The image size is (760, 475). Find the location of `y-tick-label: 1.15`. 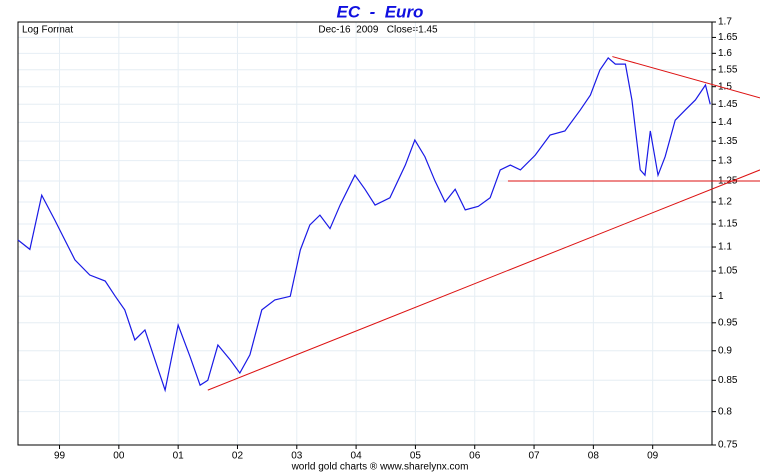

y-tick-label: 1.15 is located at coordinates (728, 224).